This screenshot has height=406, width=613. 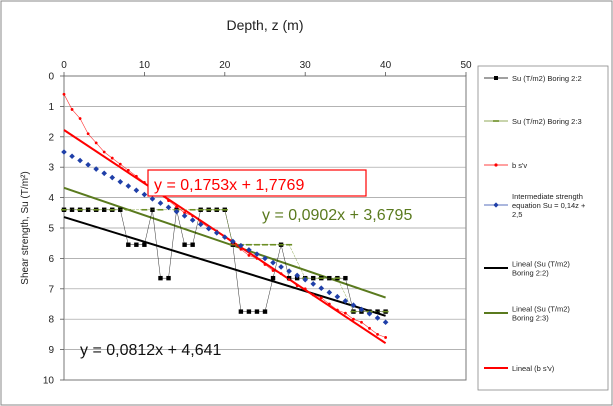 What do you see at coordinates (51, 350) in the screenshot?
I see `y-tick-label: 9` at bounding box center [51, 350].